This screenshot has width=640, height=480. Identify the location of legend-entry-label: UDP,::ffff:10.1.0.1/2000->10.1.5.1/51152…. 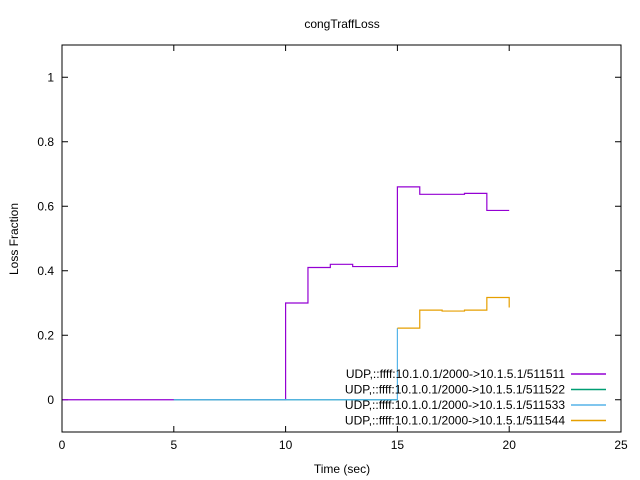
(455, 390).